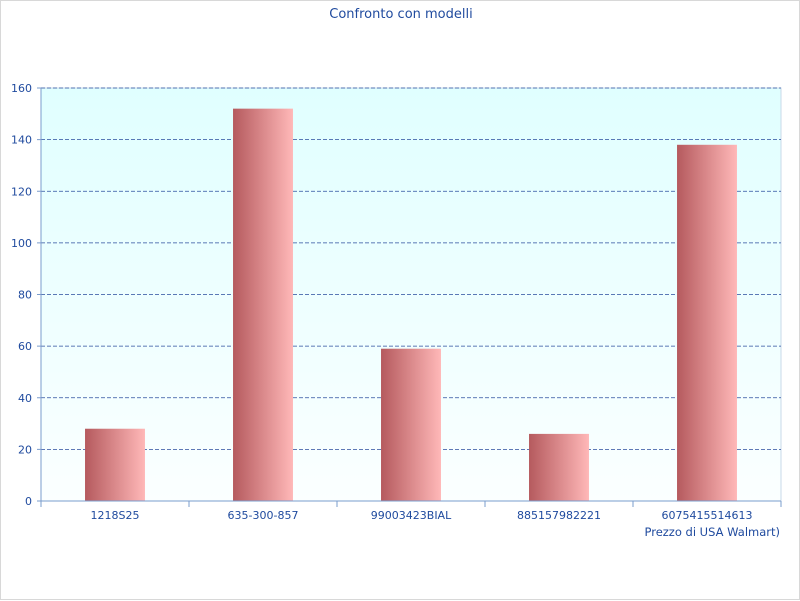  Describe the element at coordinates (707, 515) in the screenshot. I see `x-tick-label: 6075415514613` at that location.